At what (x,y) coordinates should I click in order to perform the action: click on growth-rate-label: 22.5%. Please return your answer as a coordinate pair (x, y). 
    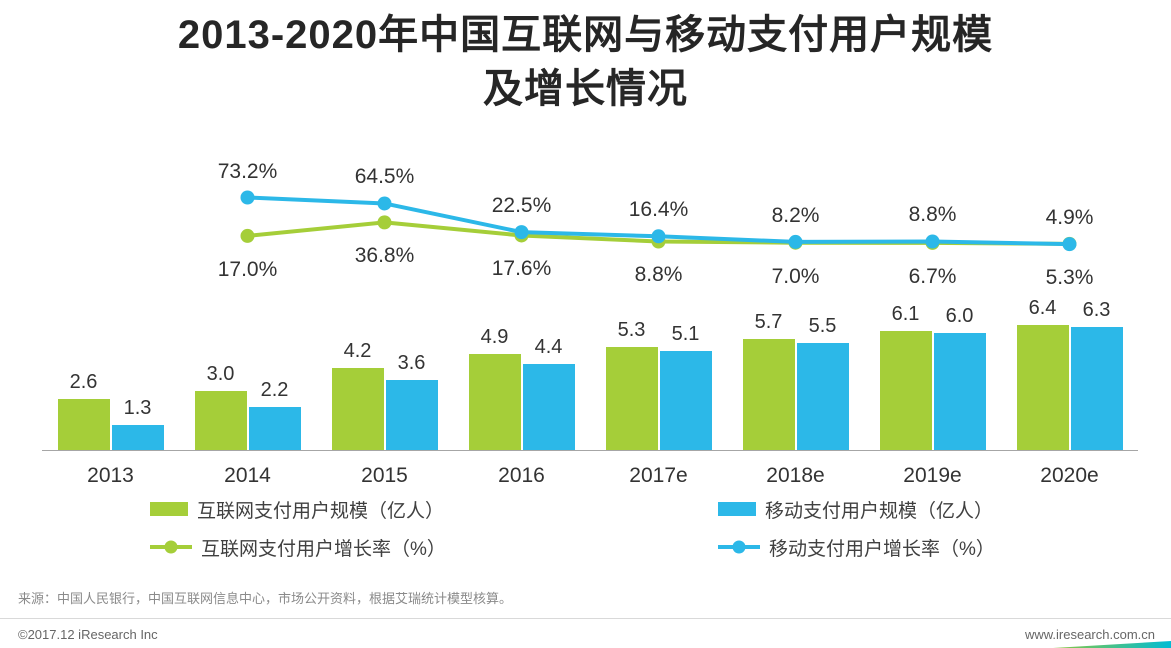
    Looking at the image, I should click on (521, 206).